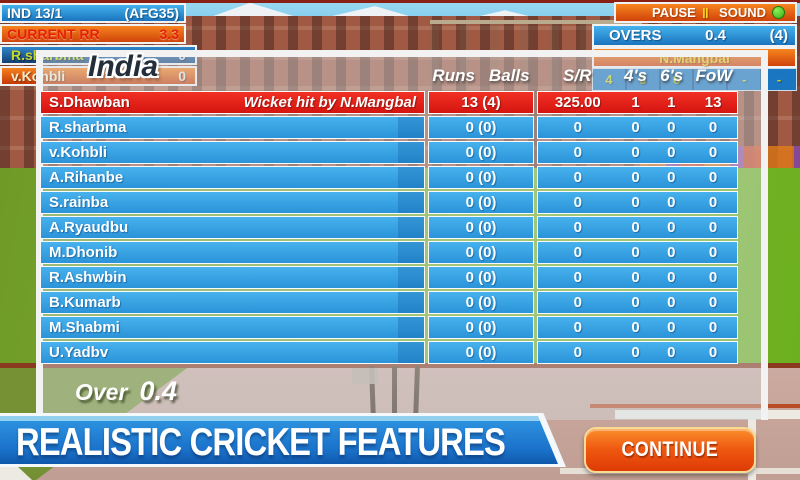 This screenshot has height=480, width=800. I want to click on overs-bar: OVERS 0.4 (4), so click(694, 35).